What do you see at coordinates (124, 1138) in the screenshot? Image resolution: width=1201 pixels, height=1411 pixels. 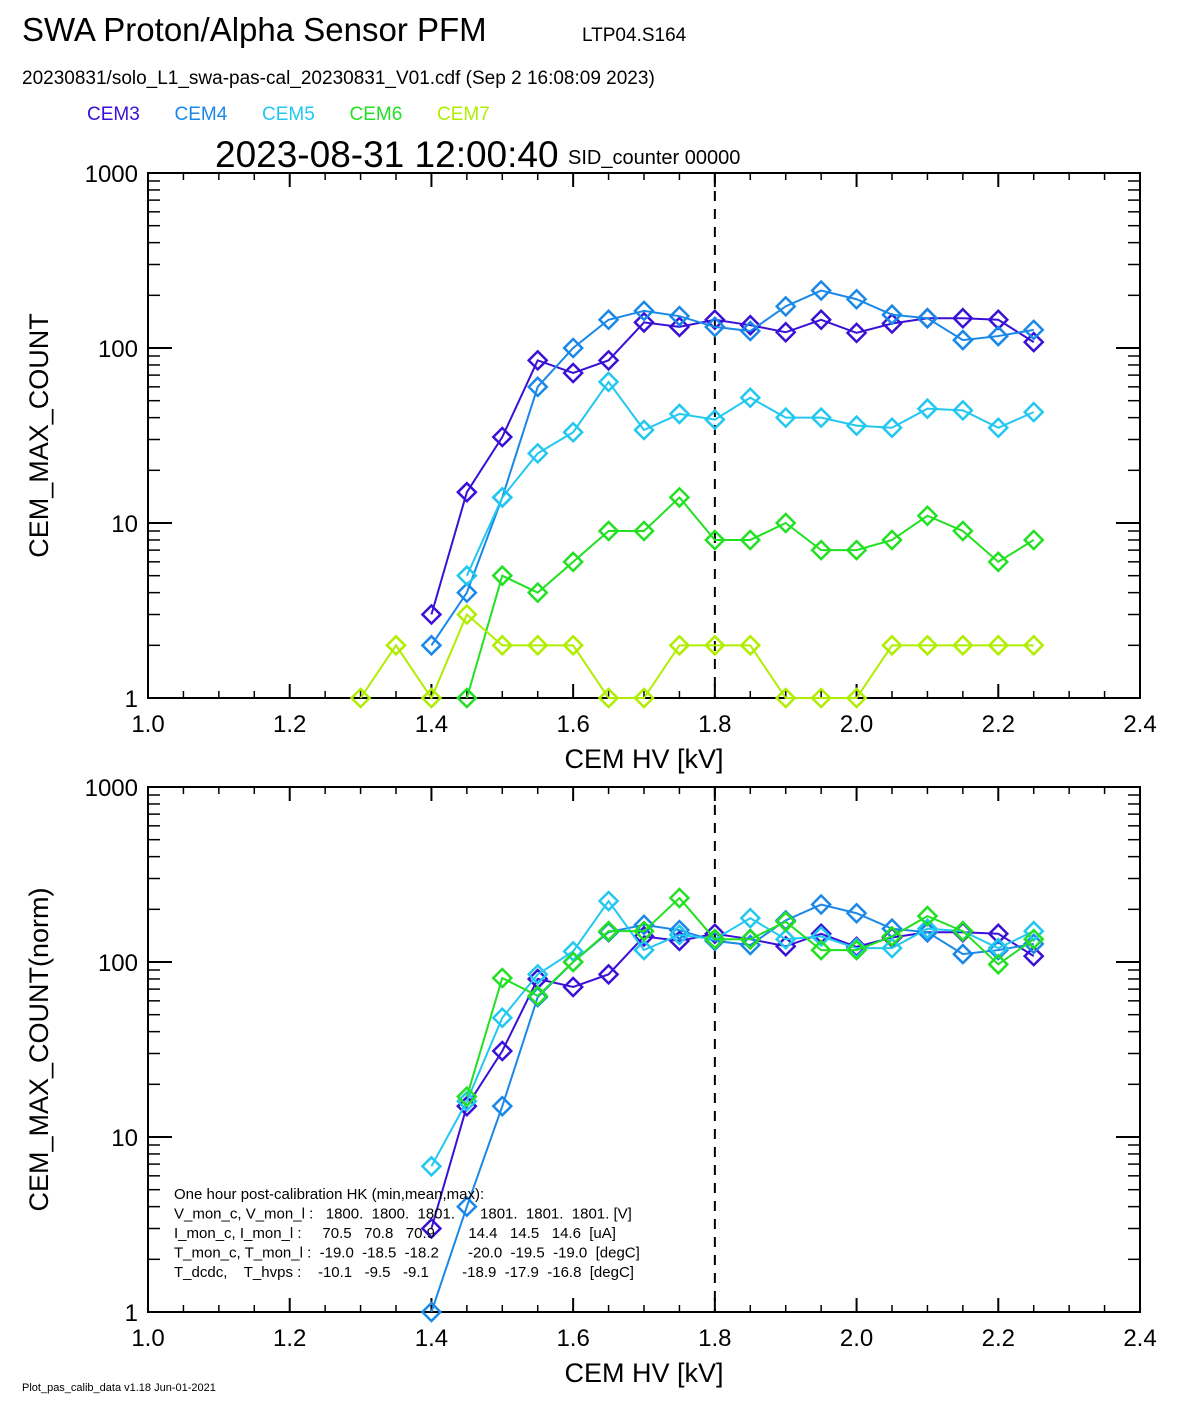 I see `y-tick-label: 10` at bounding box center [124, 1138].